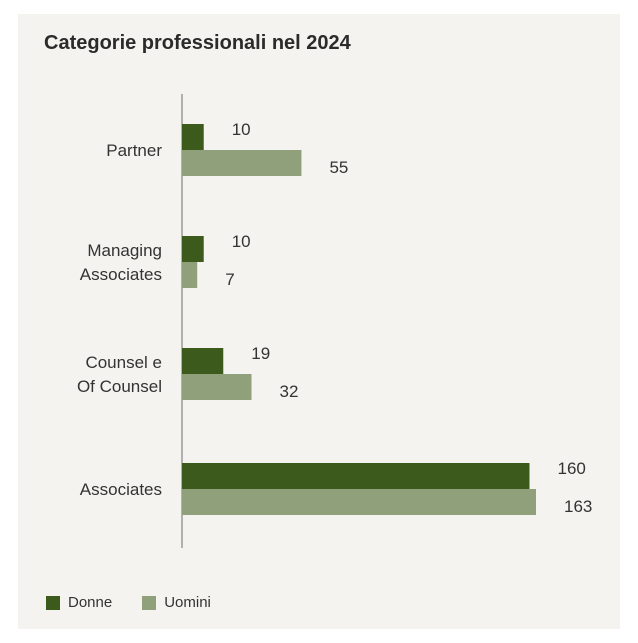 The image size is (638, 643). I want to click on data-label: 7, so click(229, 279).